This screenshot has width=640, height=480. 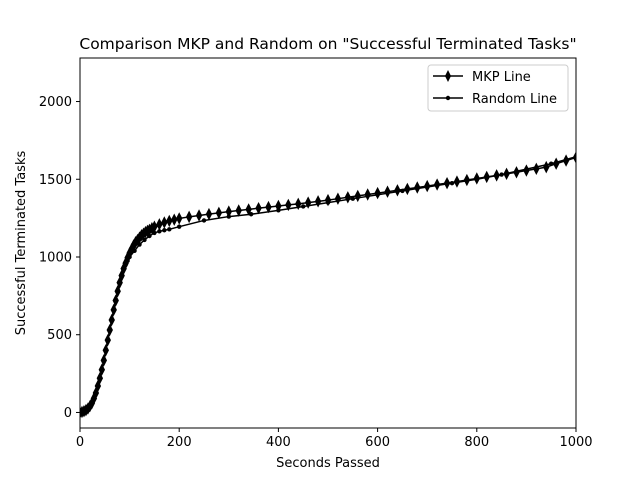 I want to click on y-axis: 0 500 1000 1500 2000, so click(x=59, y=258).